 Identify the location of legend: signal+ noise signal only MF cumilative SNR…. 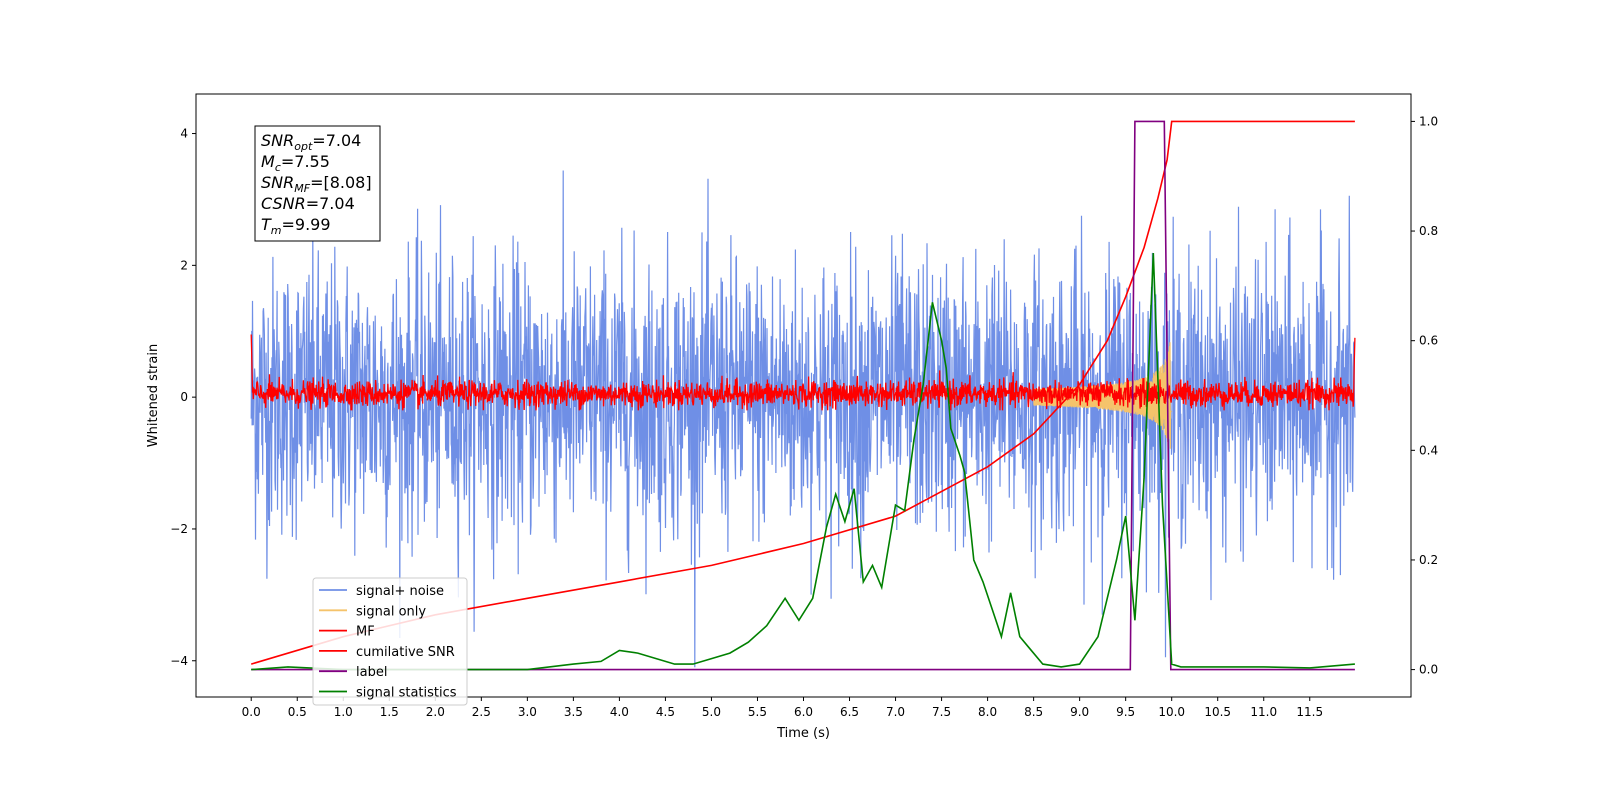
(390, 641).